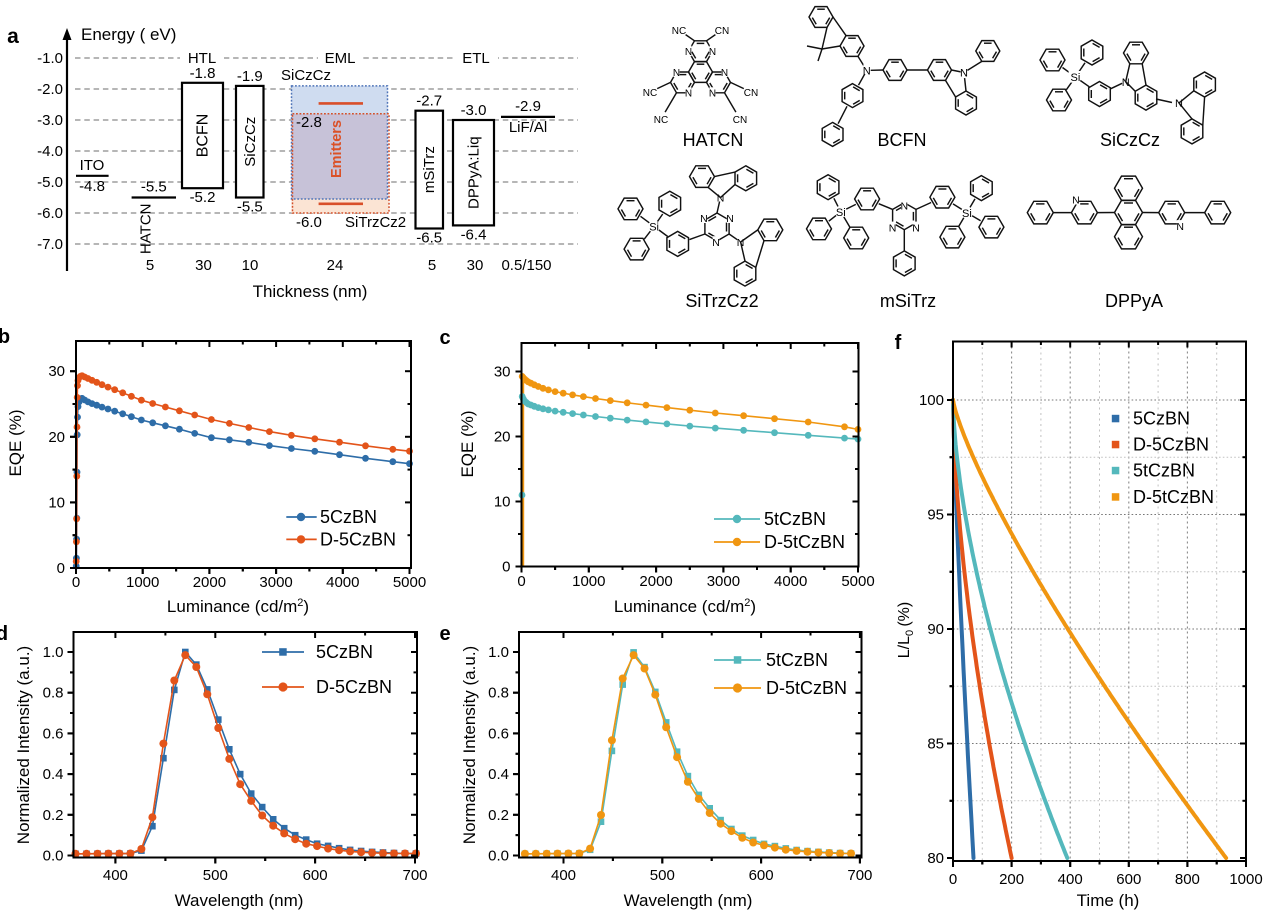 The width and height of the screenshot is (1268, 920). Describe the element at coordinates (498, 774) in the screenshot. I see `svg-text: 0.4` at that location.